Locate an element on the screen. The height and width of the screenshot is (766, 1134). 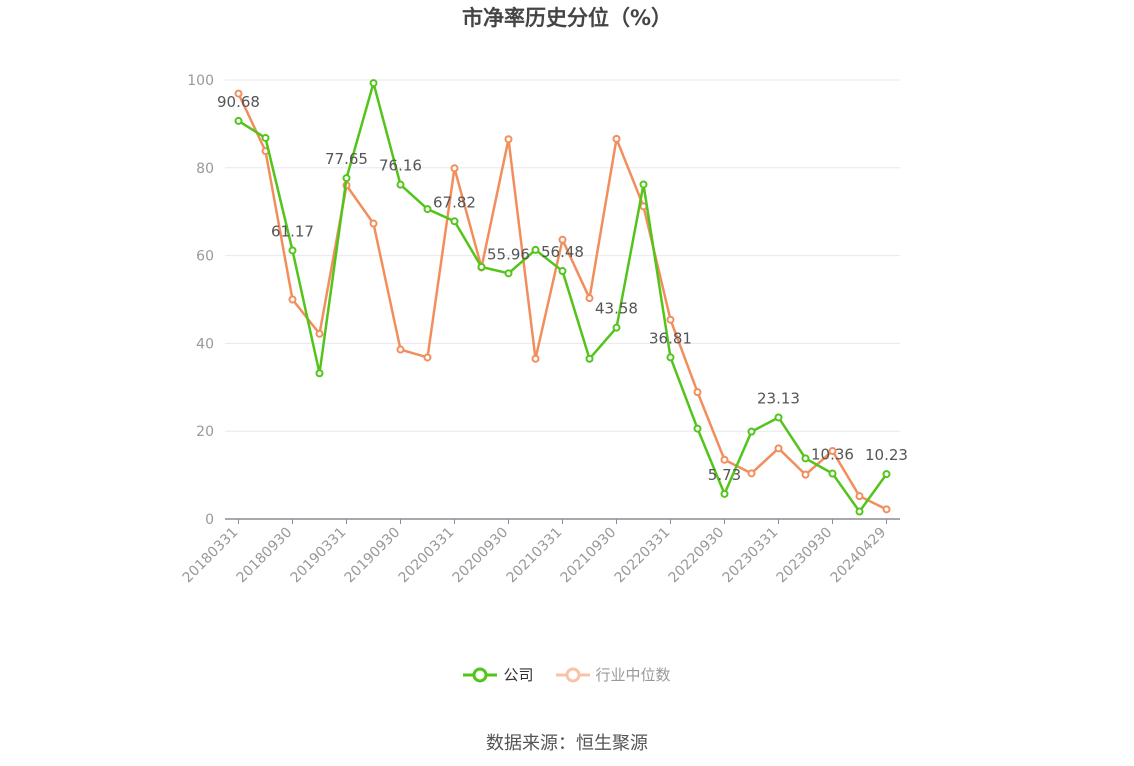
x-tick-label: 20240429 is located at coordinates (859, 556).